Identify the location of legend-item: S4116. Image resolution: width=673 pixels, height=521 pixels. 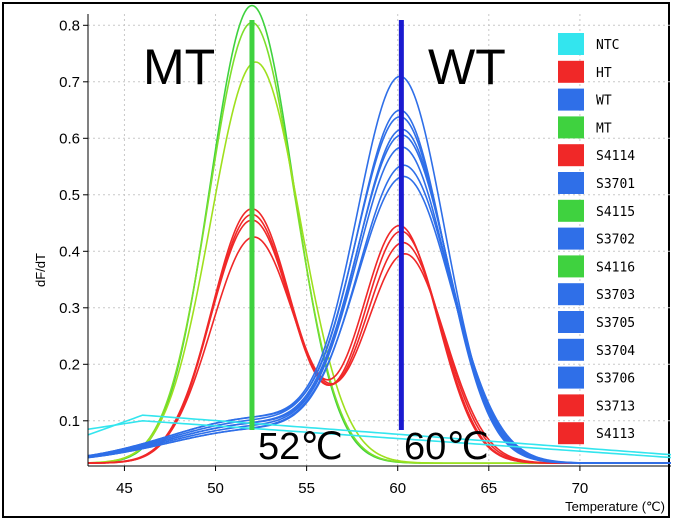
(596, 266).